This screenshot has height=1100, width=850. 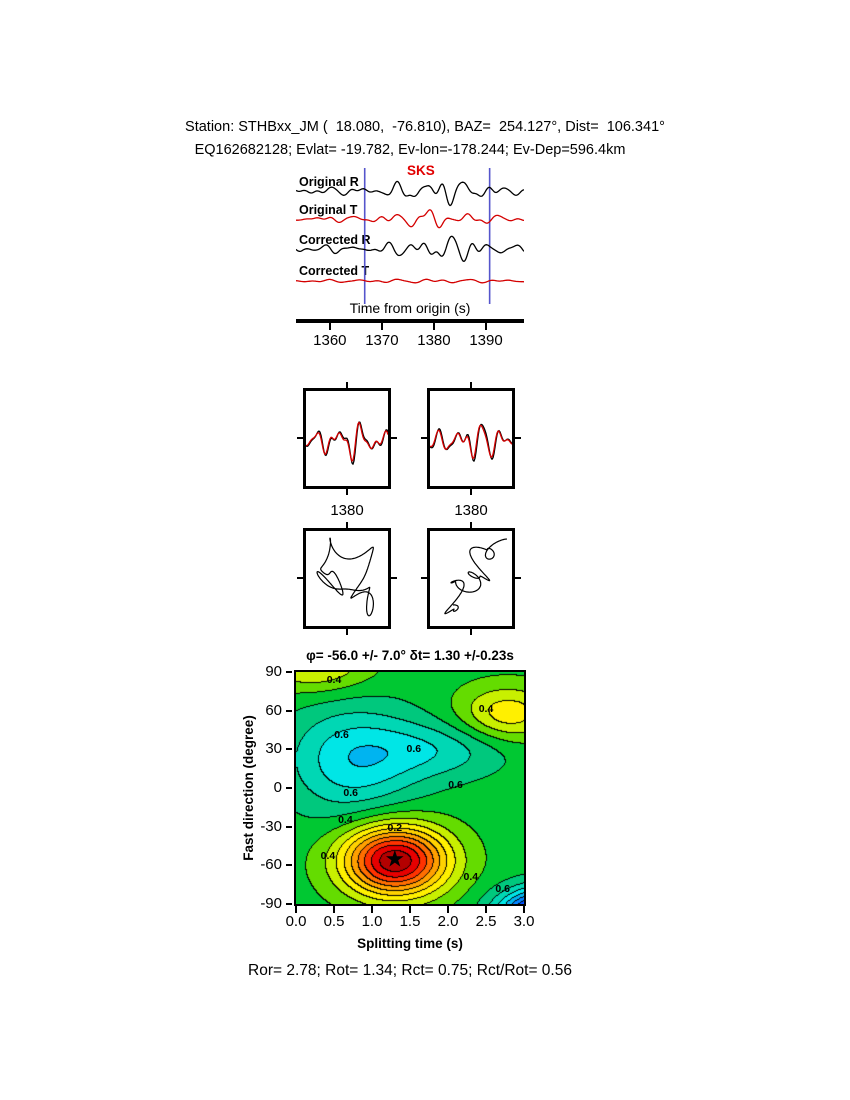 I want to click on trace-label-corrected-t: Corrected T, so click(x=334, y=271).